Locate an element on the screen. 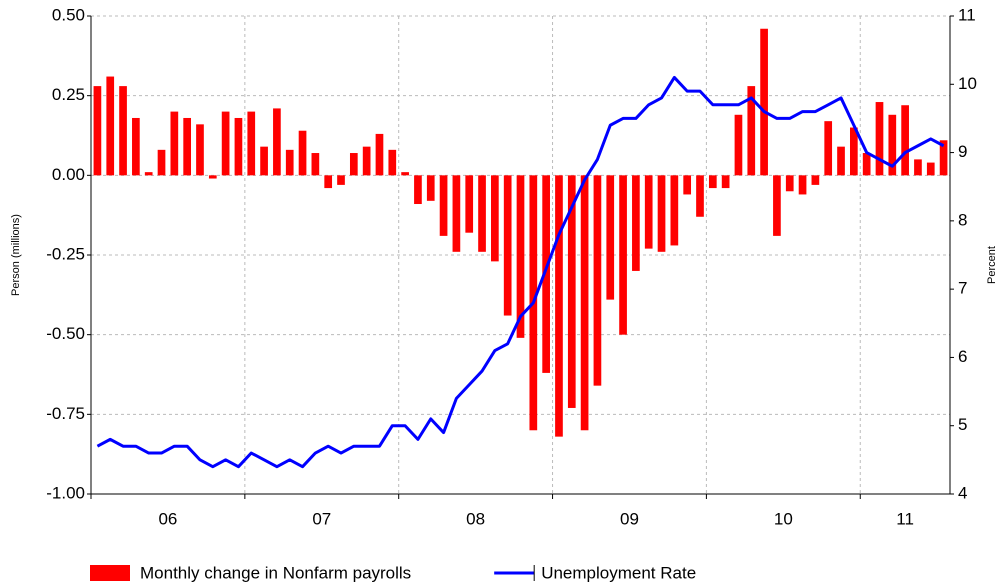  legend-label: Monthly change in Nonfarm payrolls is located at coordinates (275, 572).